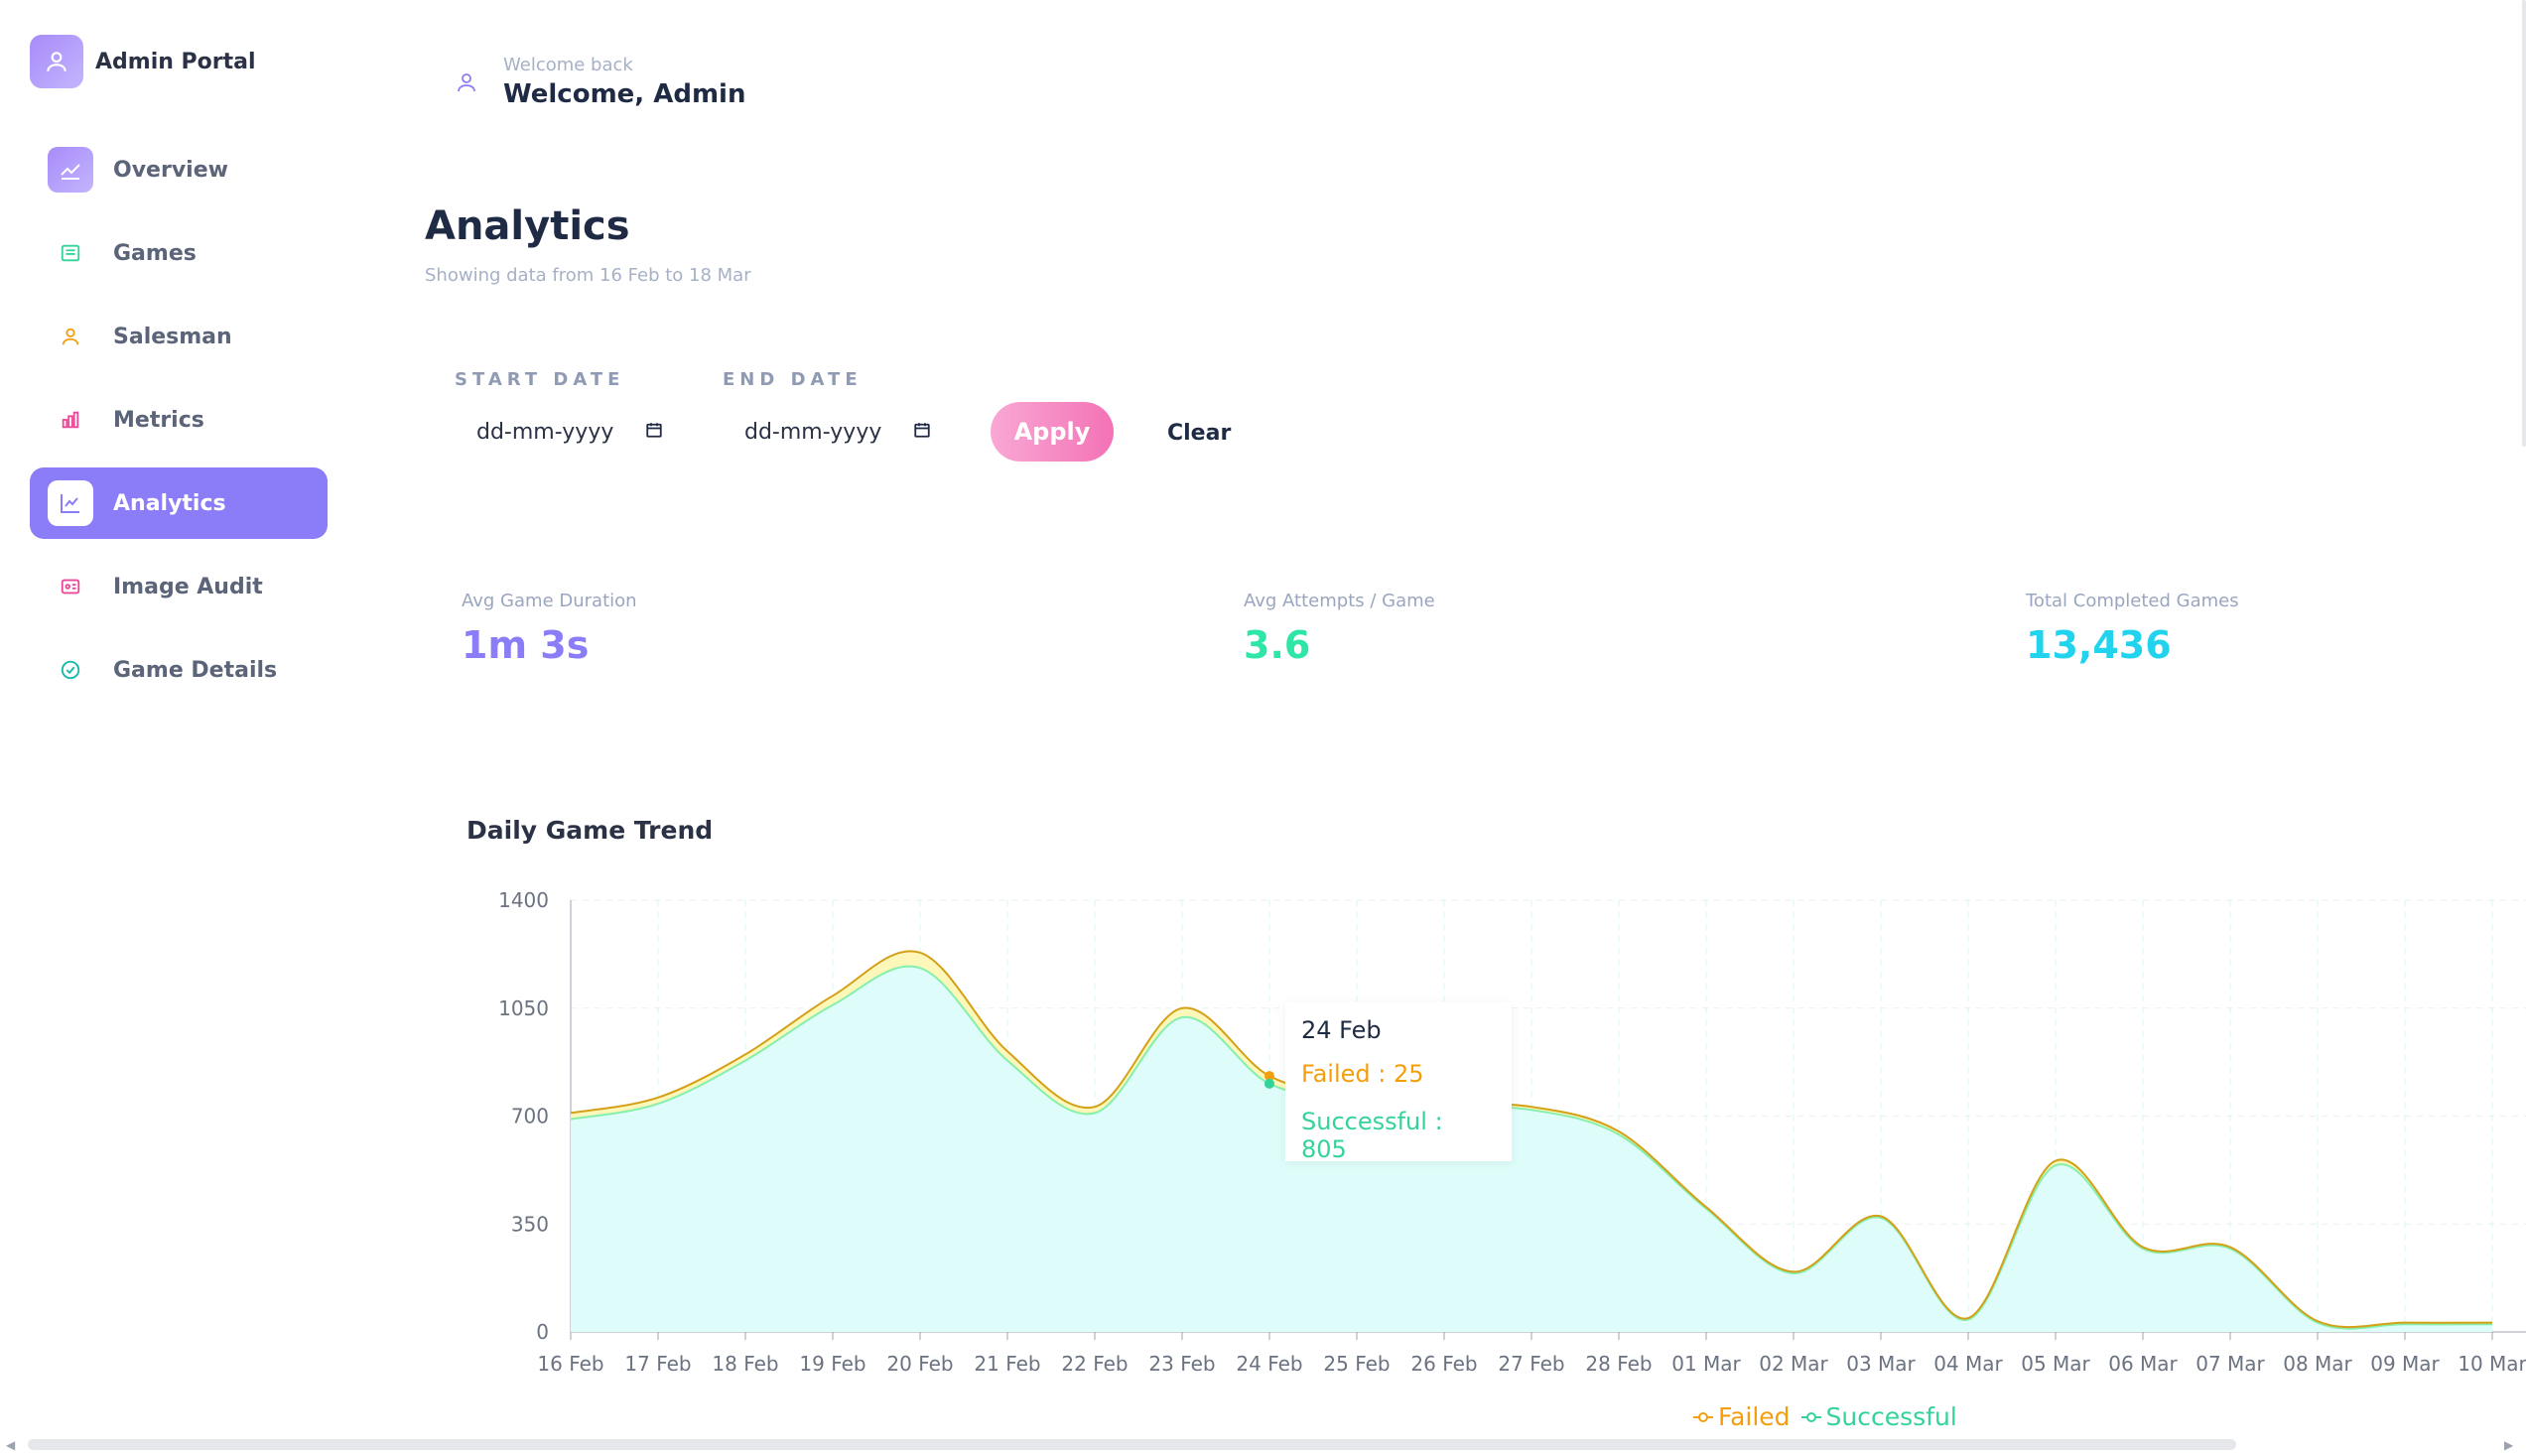 The width and height of the screenshot is (2526, 1456). Describe the element at coordinates (1811, 1416) in the screenshot. I see `line-marker-icon` at that location.